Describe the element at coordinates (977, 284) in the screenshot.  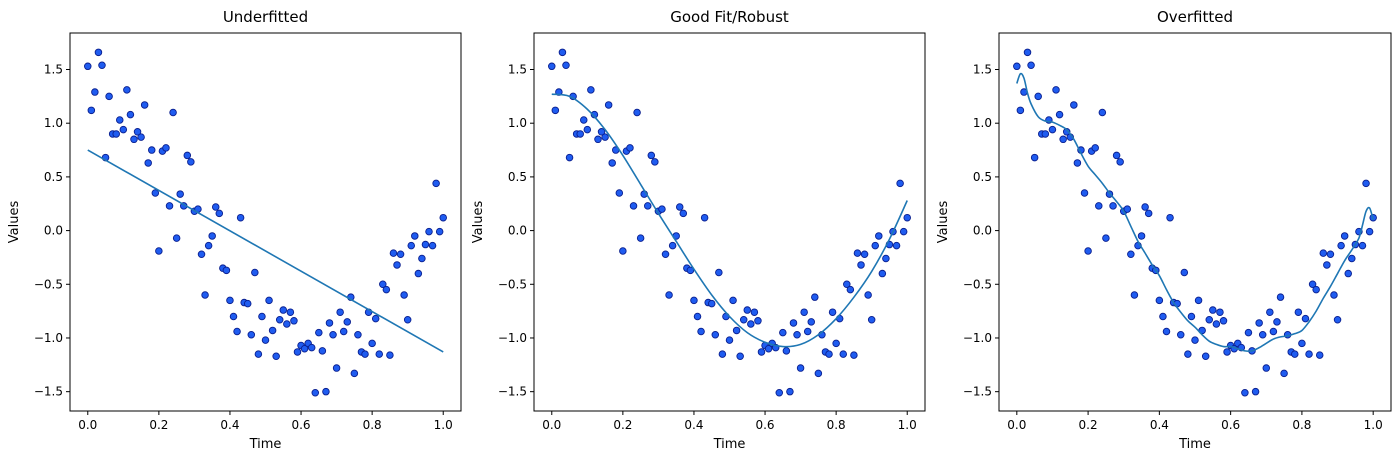
I see `y-tick-label: −0.5` at that location.